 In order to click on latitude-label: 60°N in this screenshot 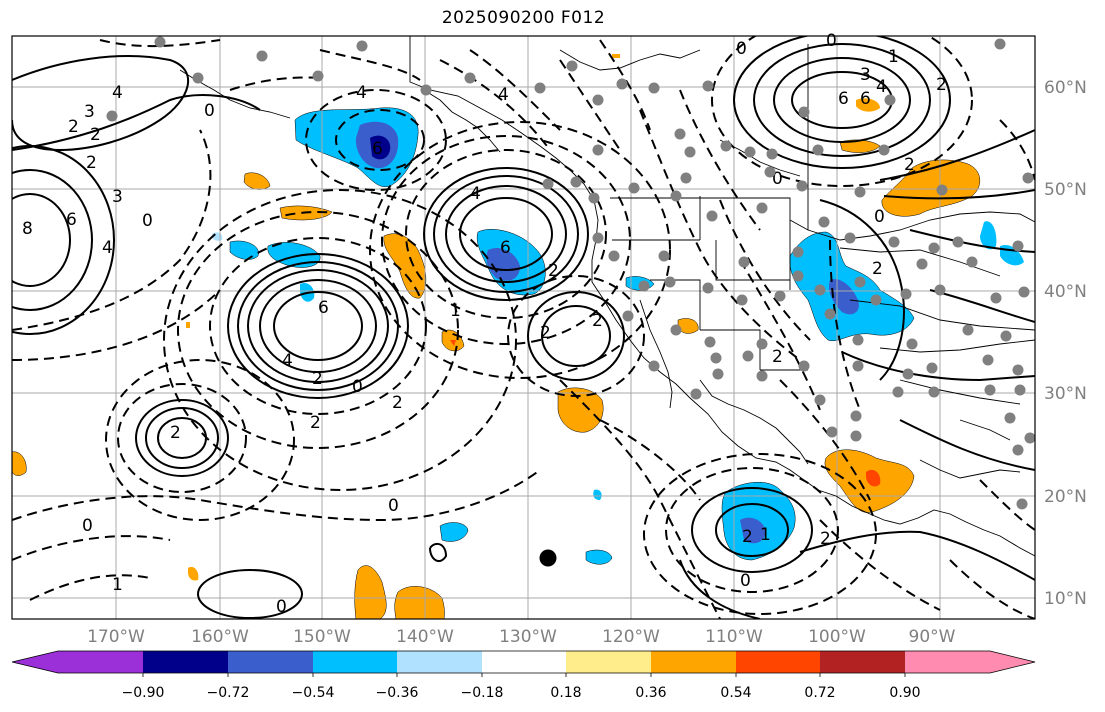, I will do `click(1065, 88)`.